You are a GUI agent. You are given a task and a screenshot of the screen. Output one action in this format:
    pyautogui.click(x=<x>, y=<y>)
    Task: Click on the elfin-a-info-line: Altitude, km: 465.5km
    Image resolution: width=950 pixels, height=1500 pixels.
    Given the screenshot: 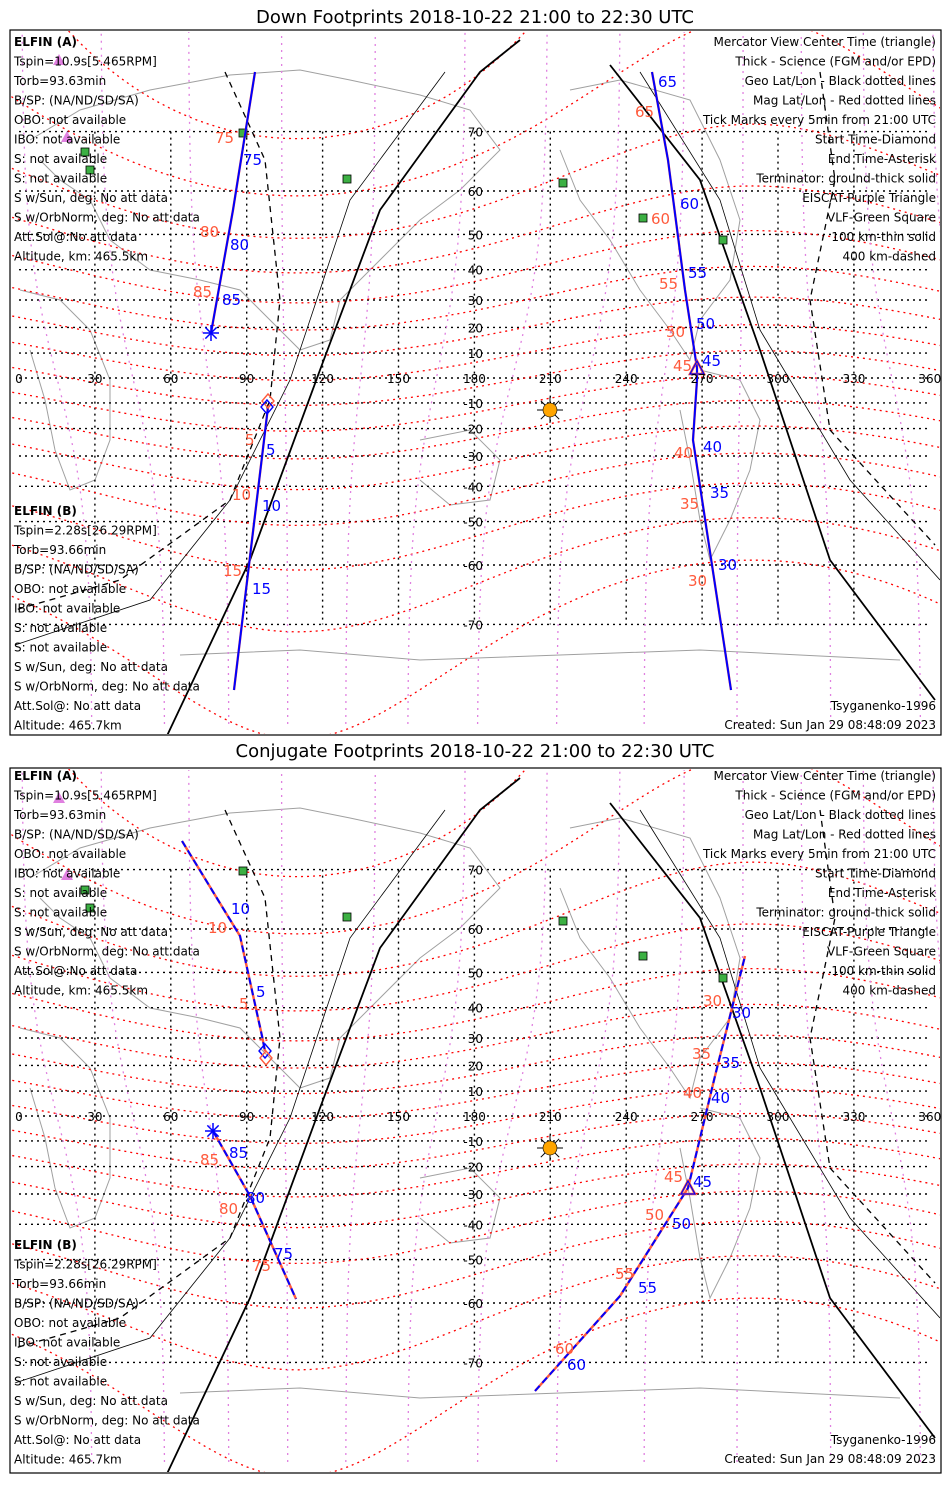 What is the action you would take?
    pyautogui.click(x=81, y=257)
    